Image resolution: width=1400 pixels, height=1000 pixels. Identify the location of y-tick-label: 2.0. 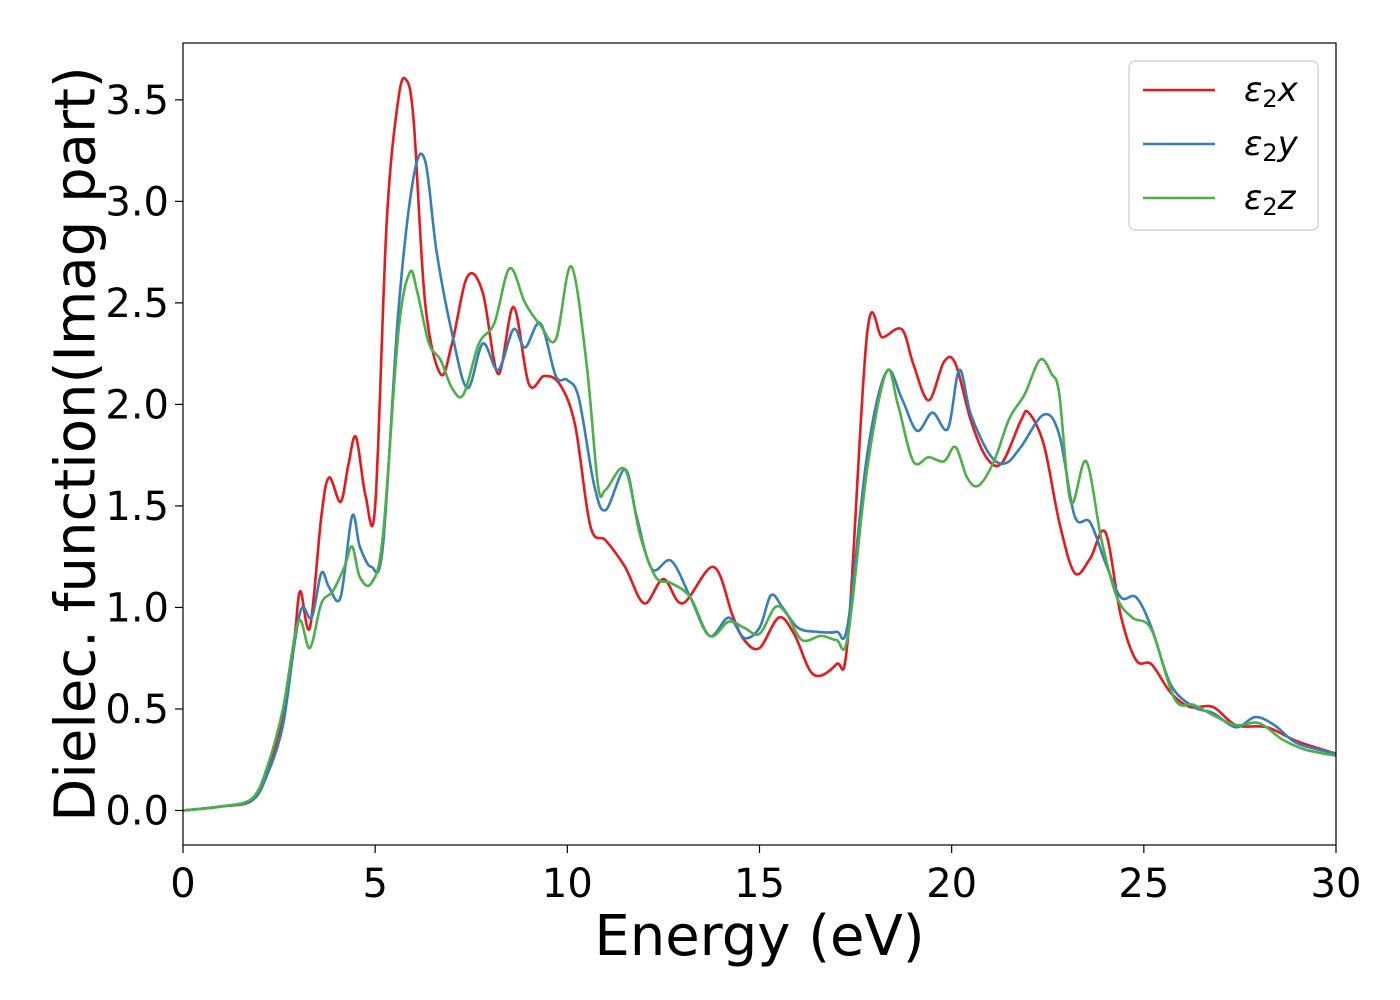
(137, 405).